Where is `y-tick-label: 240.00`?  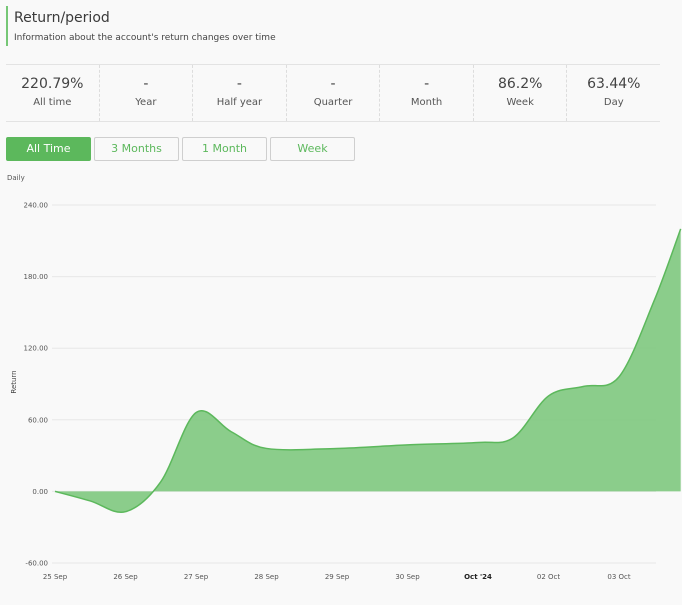
y-tick-label: 240.00 is located at coordinates (36, 206).